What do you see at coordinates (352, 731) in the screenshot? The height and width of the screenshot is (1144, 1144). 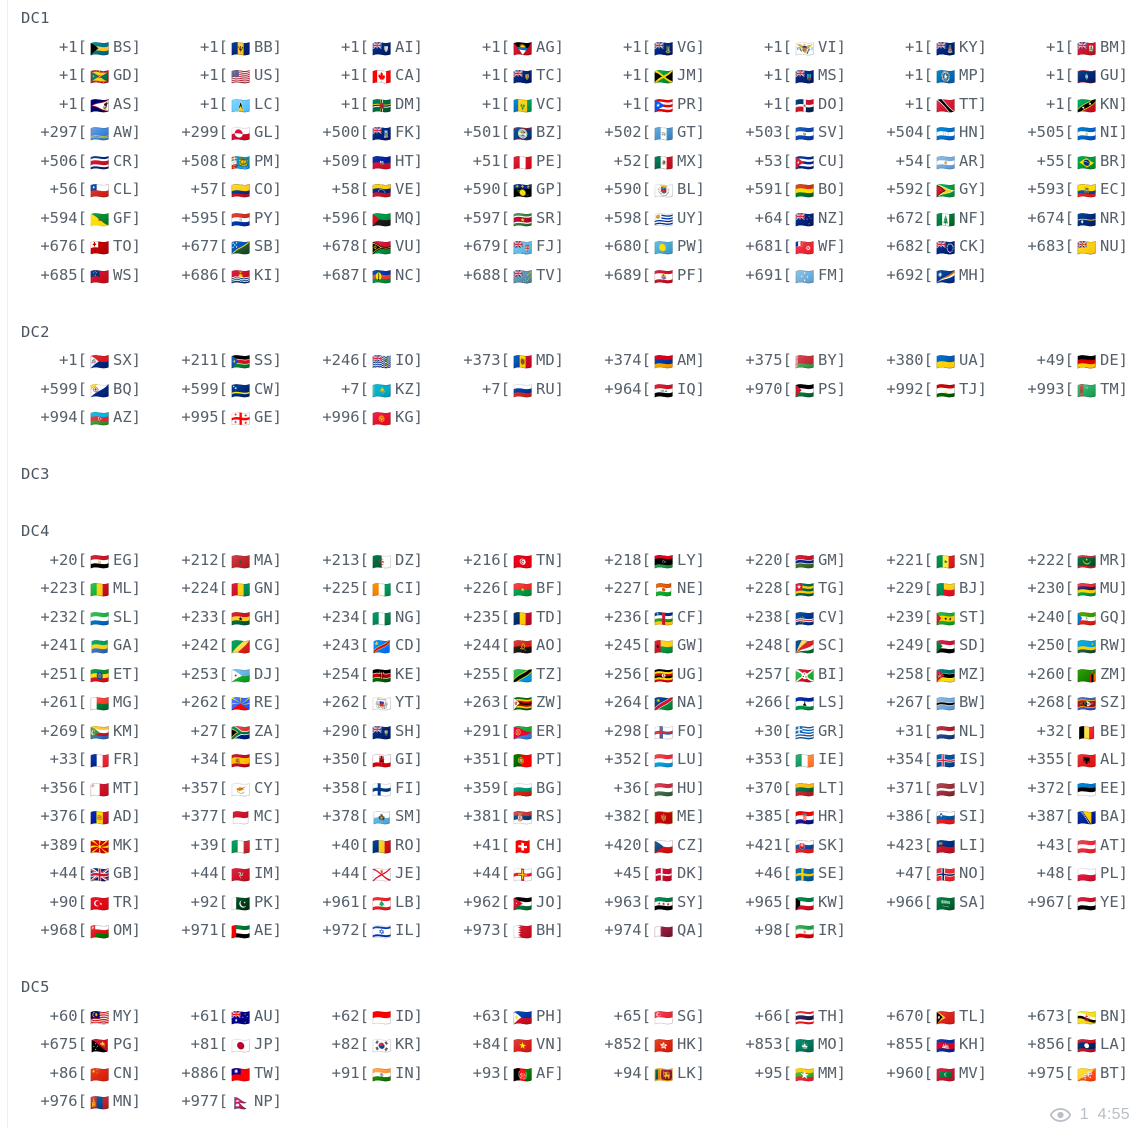 I see `country-entry: +290[🇸🇭SH]` at bounding box center [352, 731].